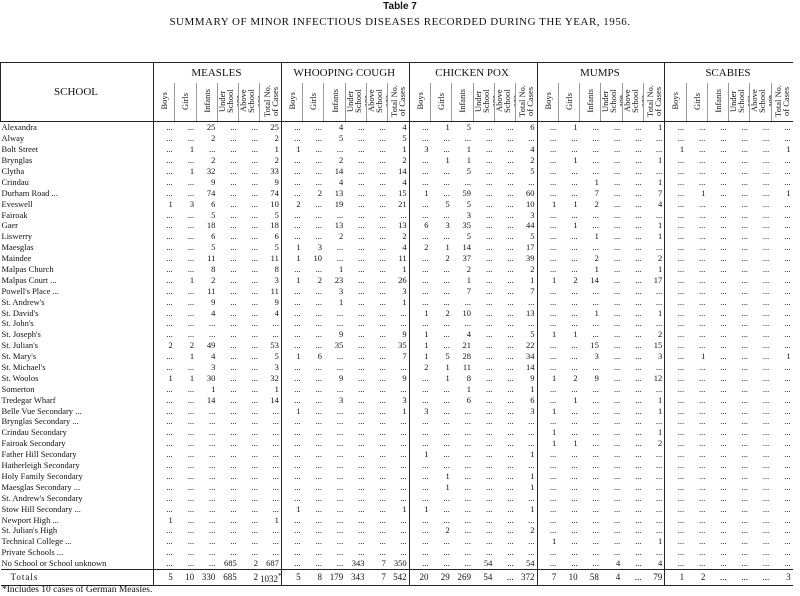  I want to click on school-name: Hatherleigh Secondary, so click(40, 465).